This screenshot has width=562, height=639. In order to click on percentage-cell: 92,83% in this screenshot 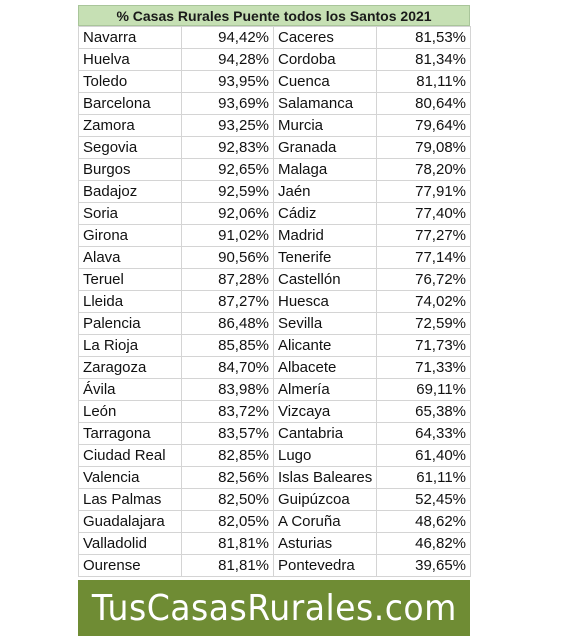, I will do `click(227, 147)`.